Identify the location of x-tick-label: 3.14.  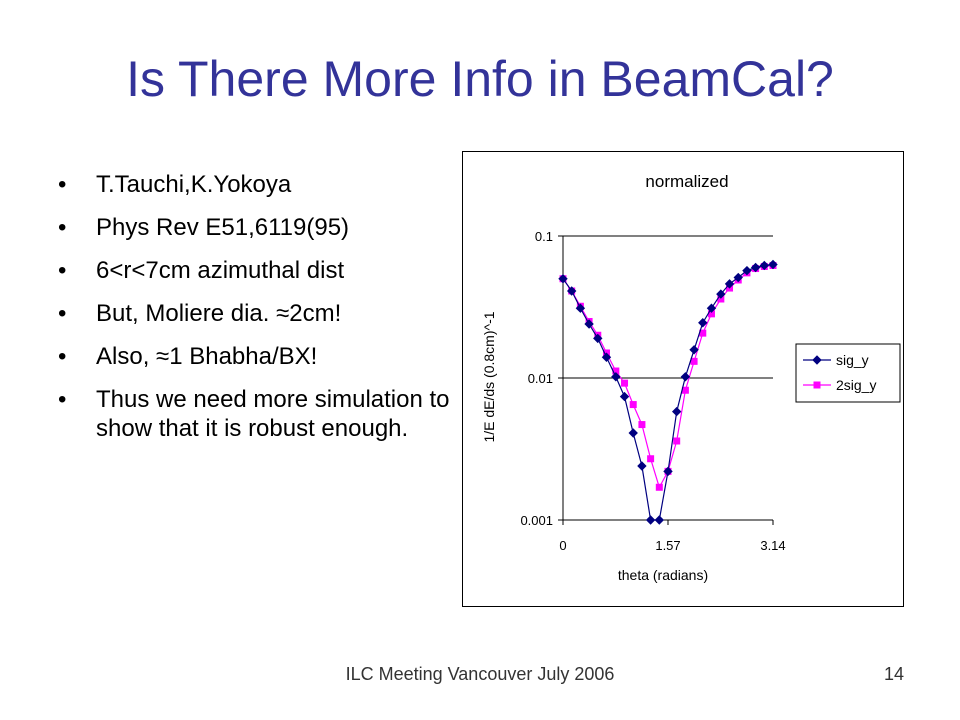
(772, 545).